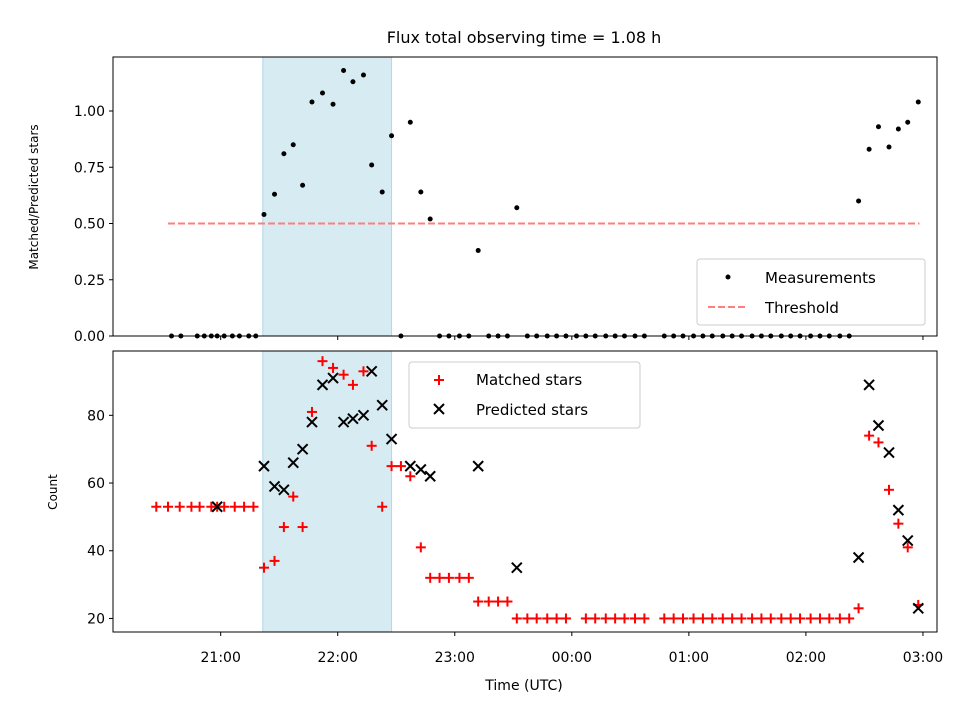 The image size is (960, 720). What do you see at coordinates (34, 196) in the screenshot?
I see `top-y-axis-label: Matched/Predicted stars` at bounding box center [34, 196].